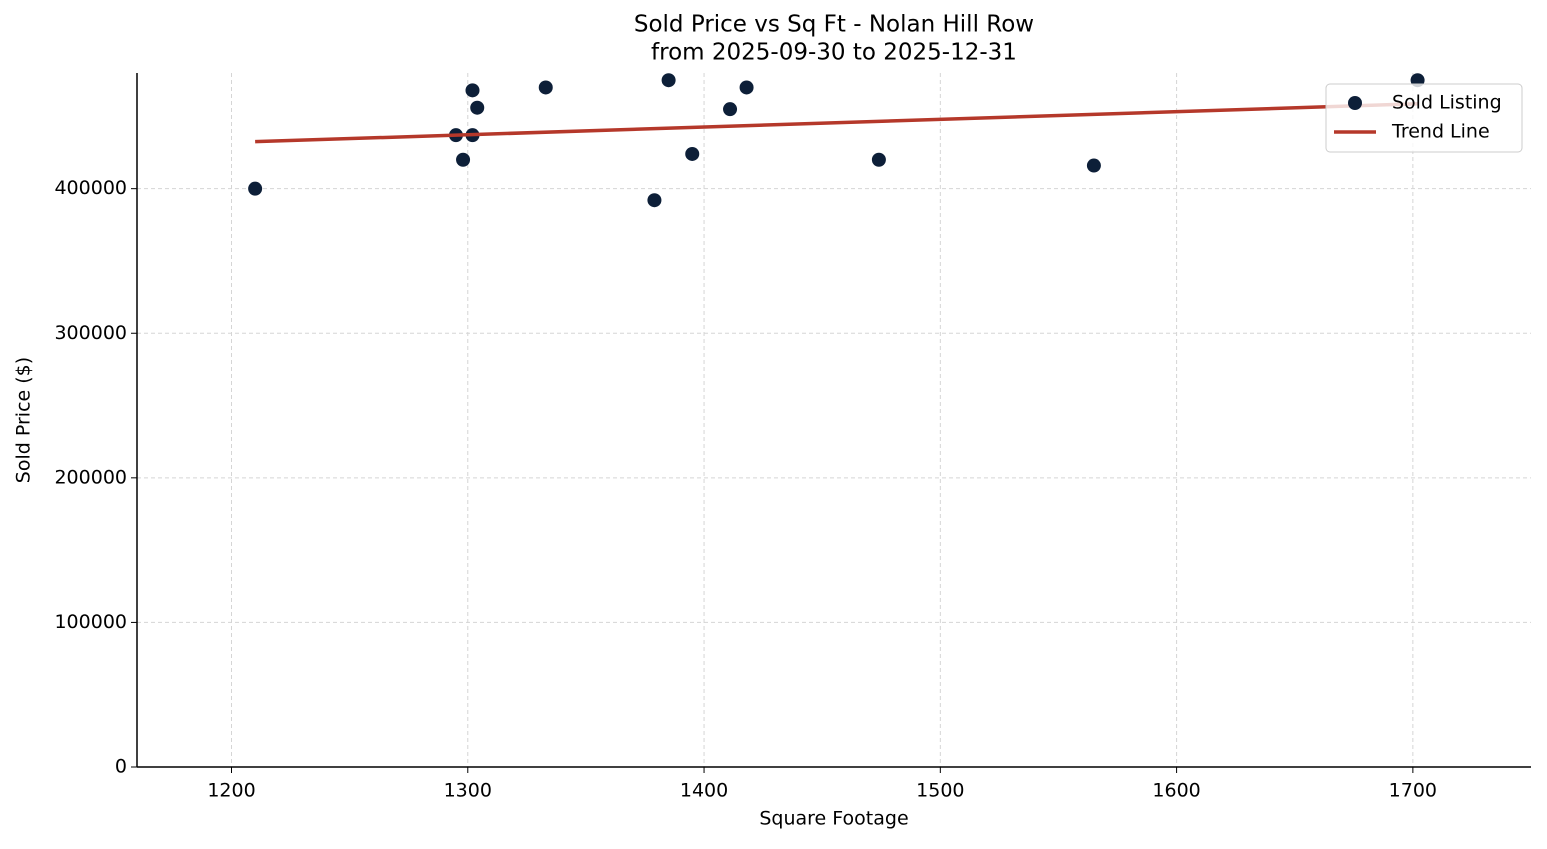 The width and height of the screenshot is (1547, 849). What do you see at coordinates (1424, 118) in the screenshot?
I see `legend-box` at bounding box center [1424, 118].